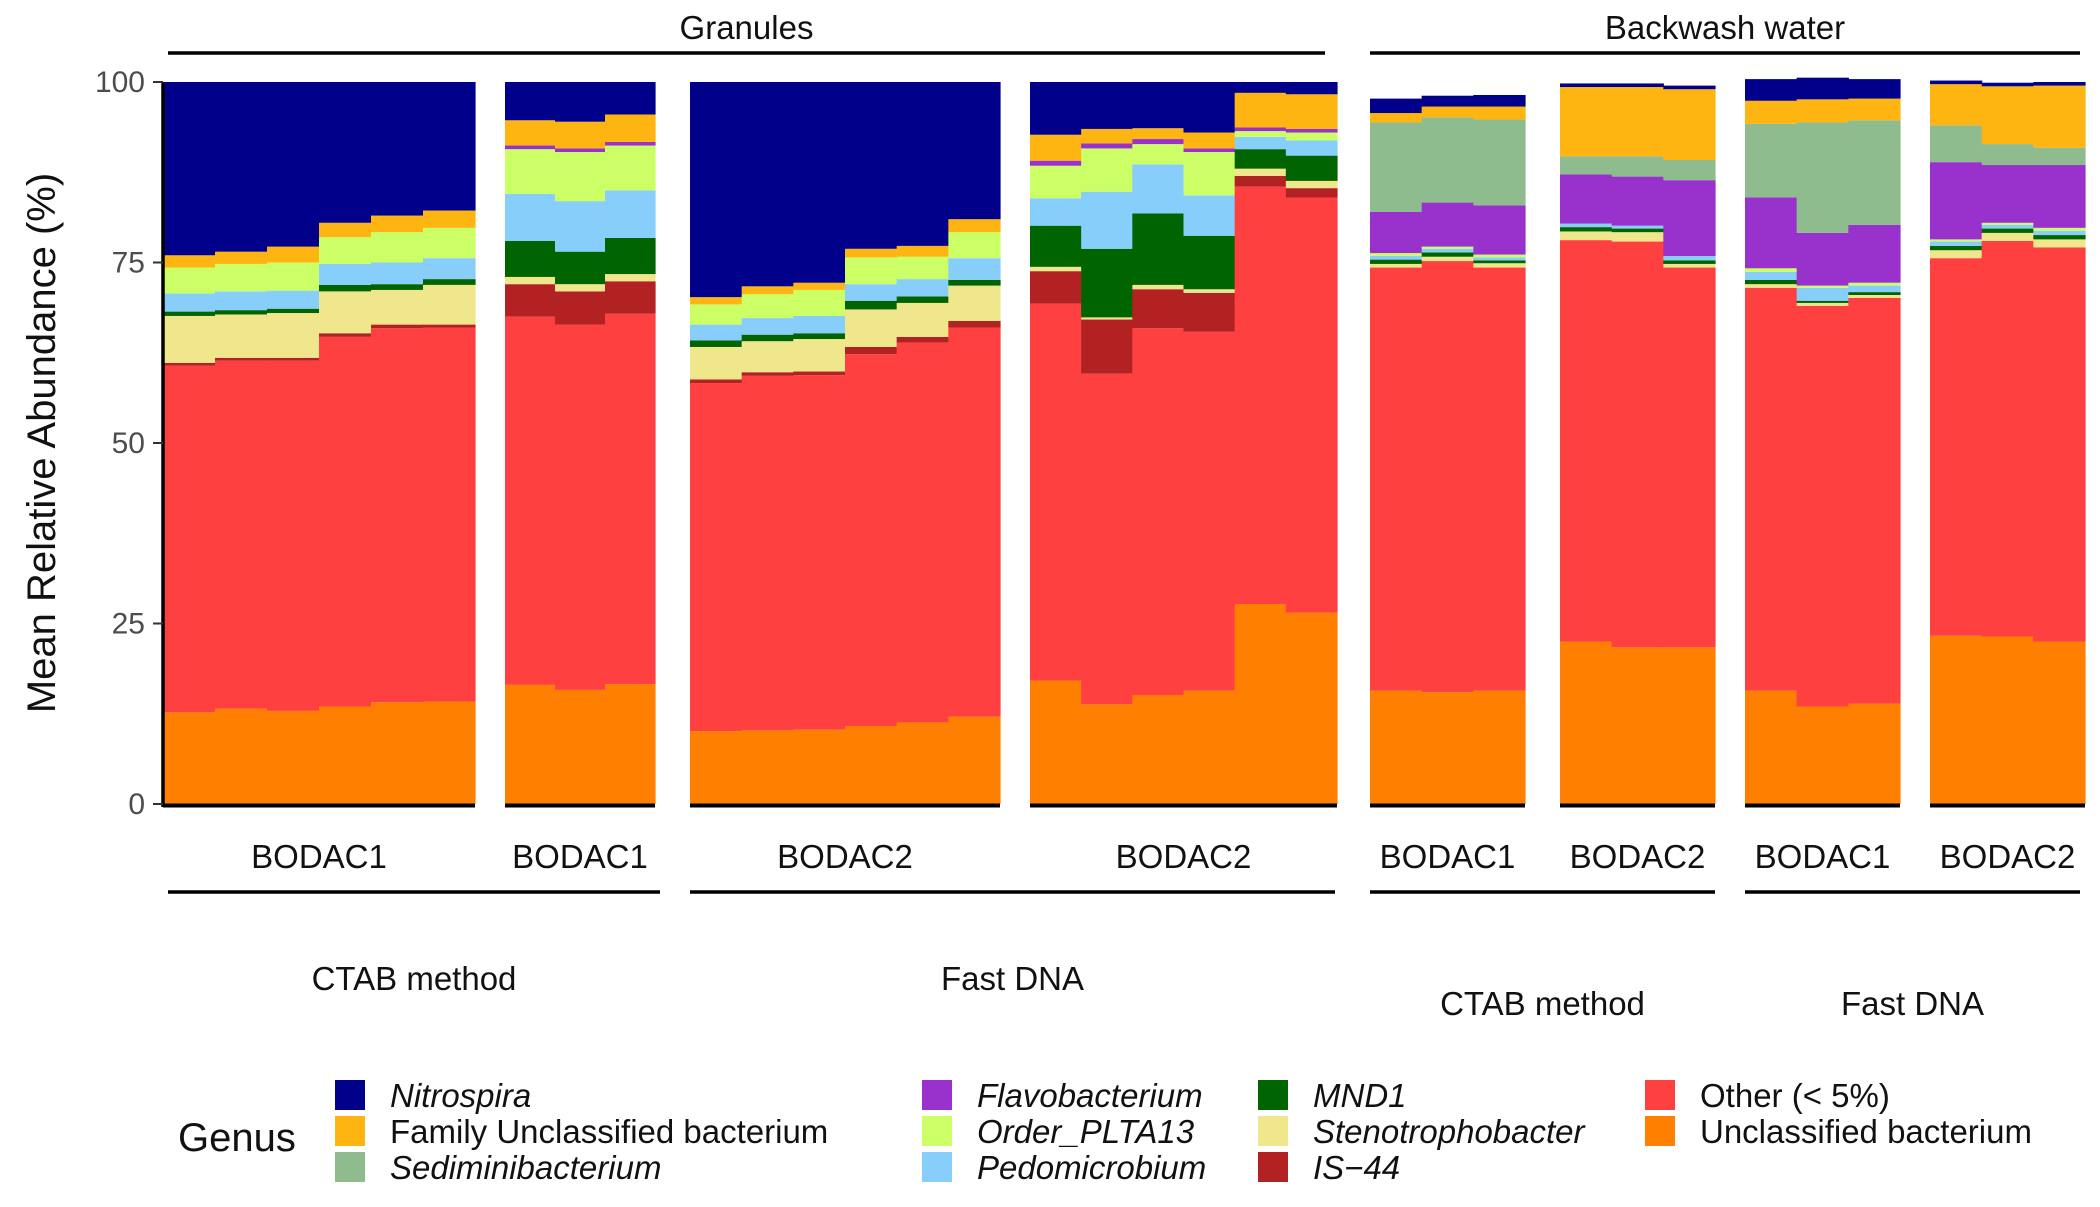 The image size is (2100, 1207). Describe the element at coordinates (1866, 1131) in the screenshot. I see `legend-label: Unclassified bacterium` at that location.